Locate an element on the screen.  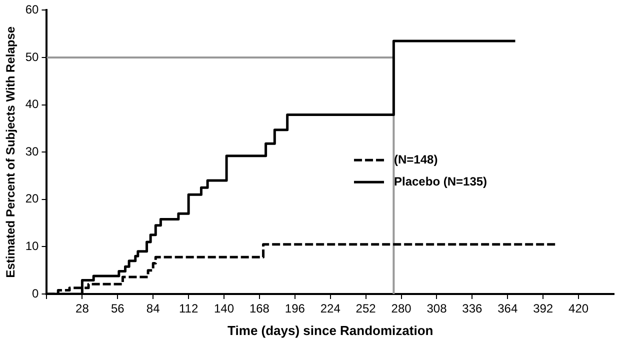
x-tick-label: 252 is located at coordinates (366, 309).